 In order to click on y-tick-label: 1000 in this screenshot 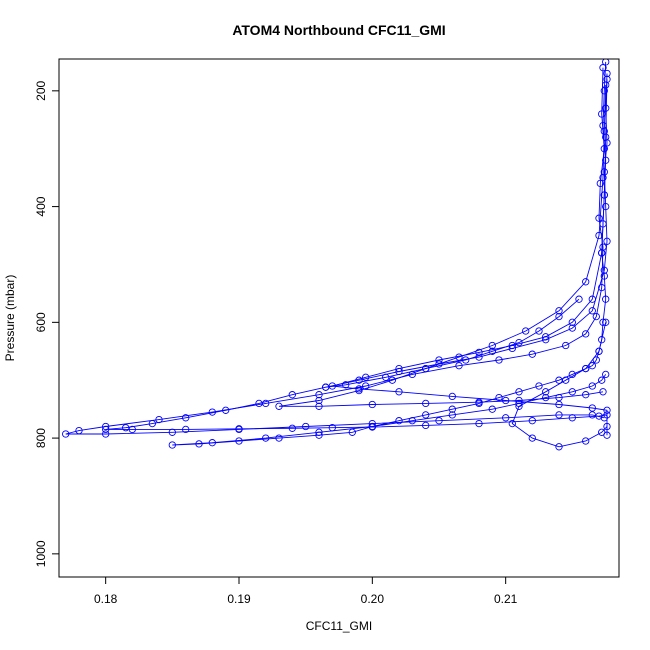, I will do `click(41, 553)`.